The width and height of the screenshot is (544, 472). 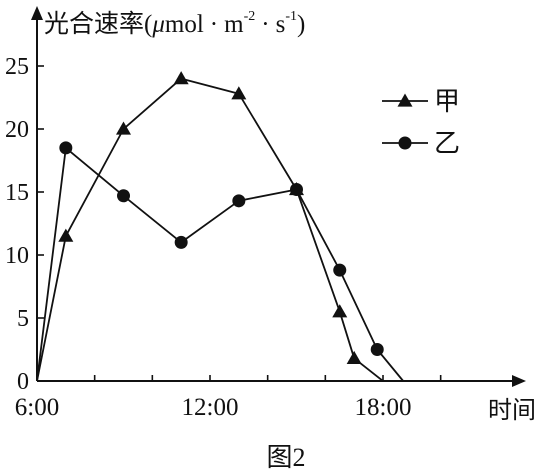 I want to click on x-axis-arrow, so click(x=519, y=381).